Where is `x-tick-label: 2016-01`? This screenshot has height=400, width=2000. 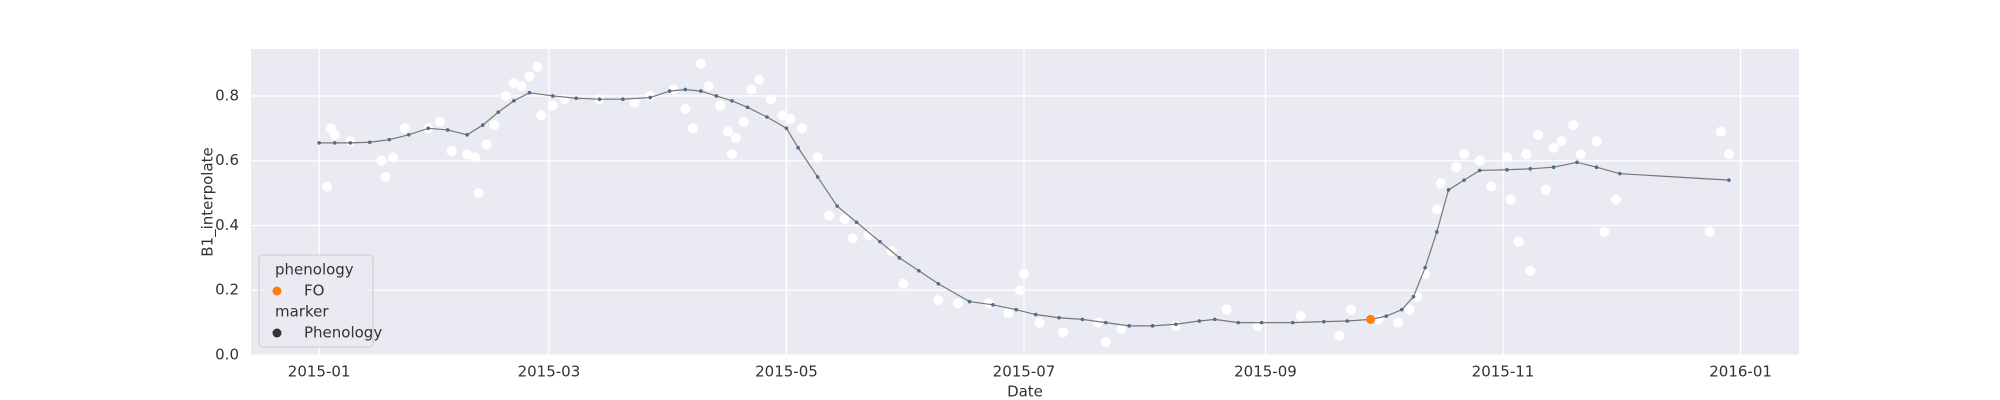 x-tick-label: 2016-01 is located at coordinates (1740, 372).